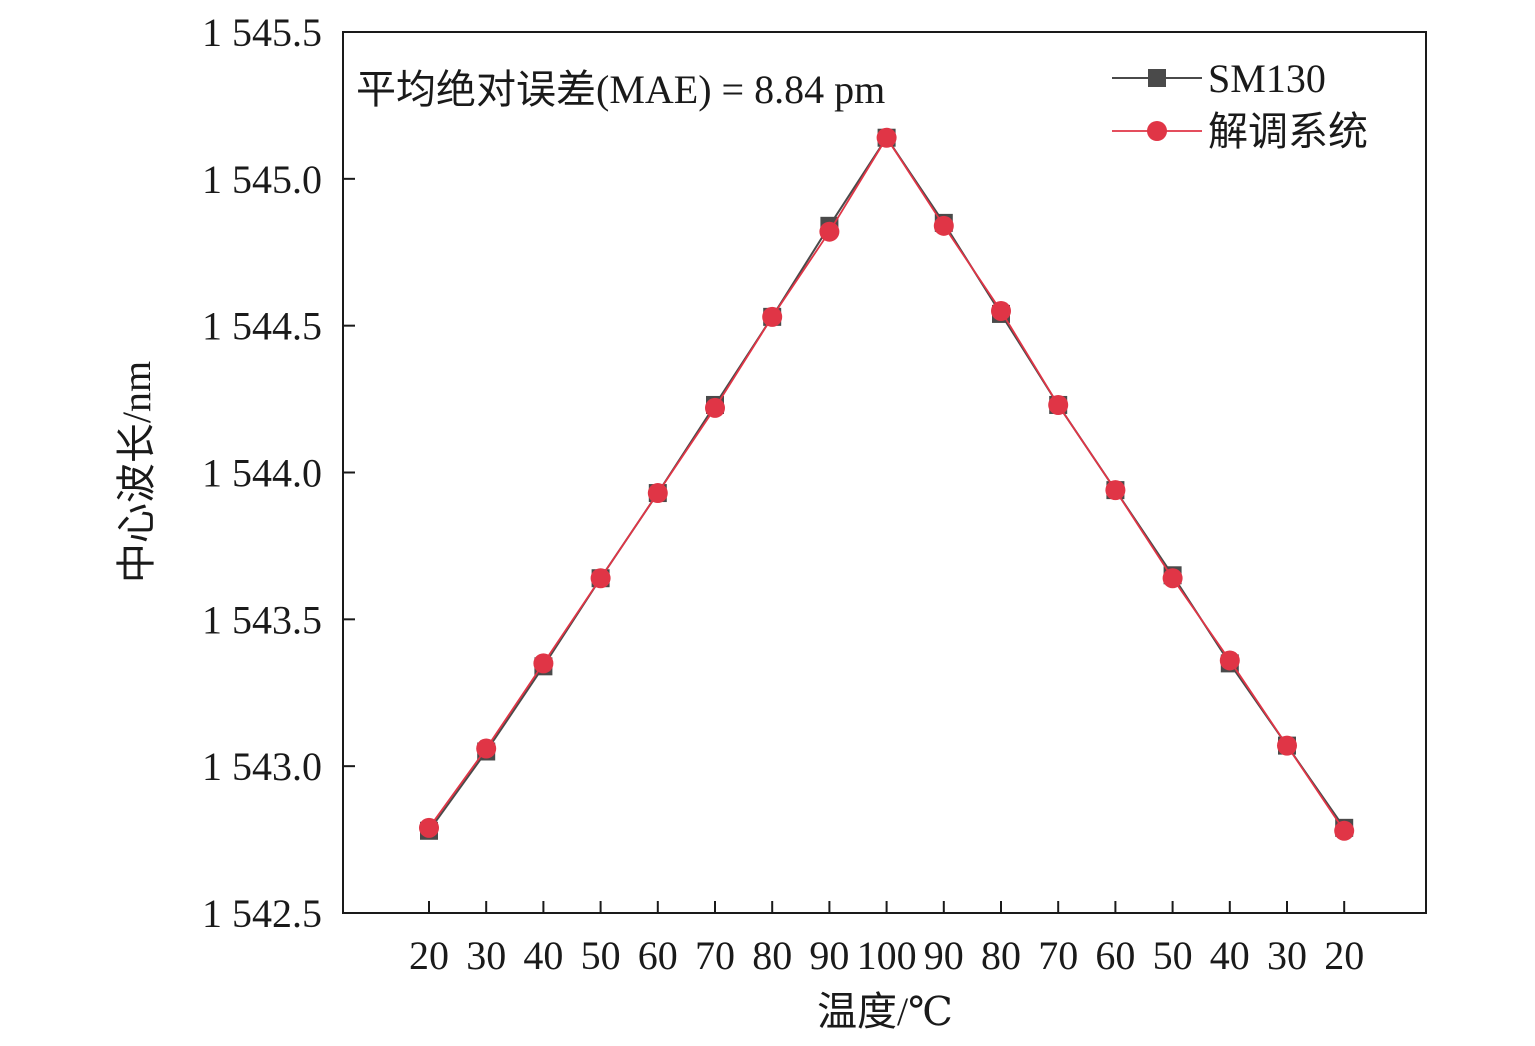 The height and width of the screenshot is (1046, 1535). Describe the element at coordinates (1157, 78) in the screenshot. I see `legend-marker-square` at that location.